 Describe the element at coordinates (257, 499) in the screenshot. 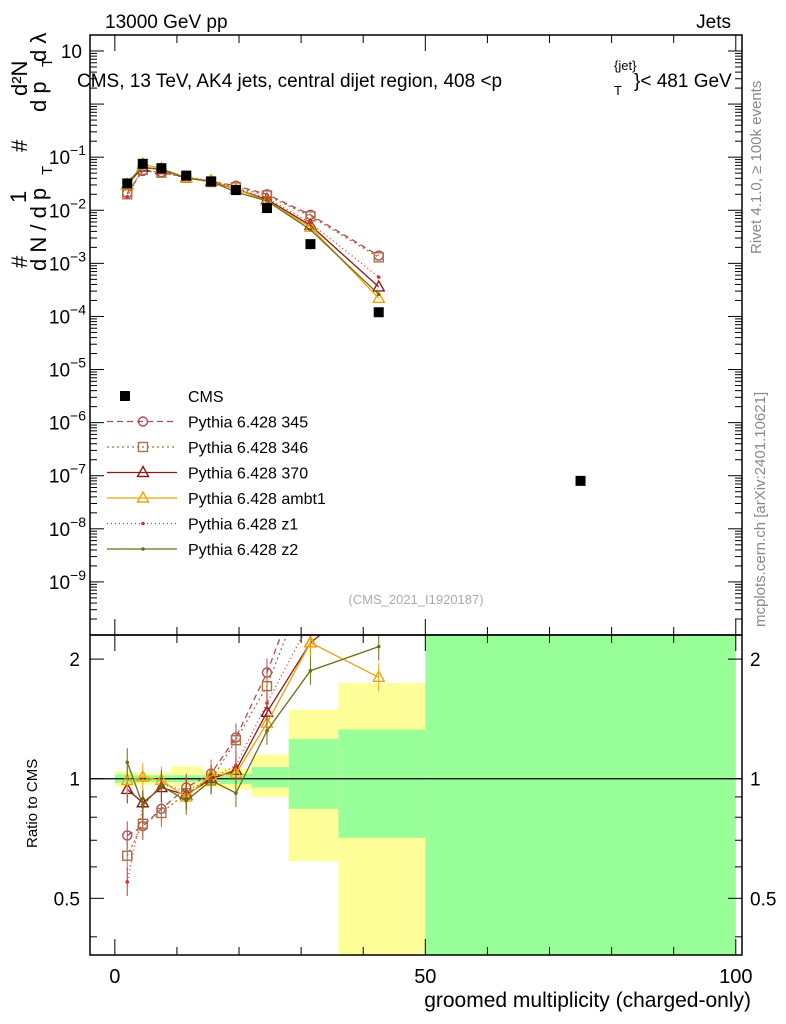

I see `legend-label: Pythia 6.428 ambt1` at that location.